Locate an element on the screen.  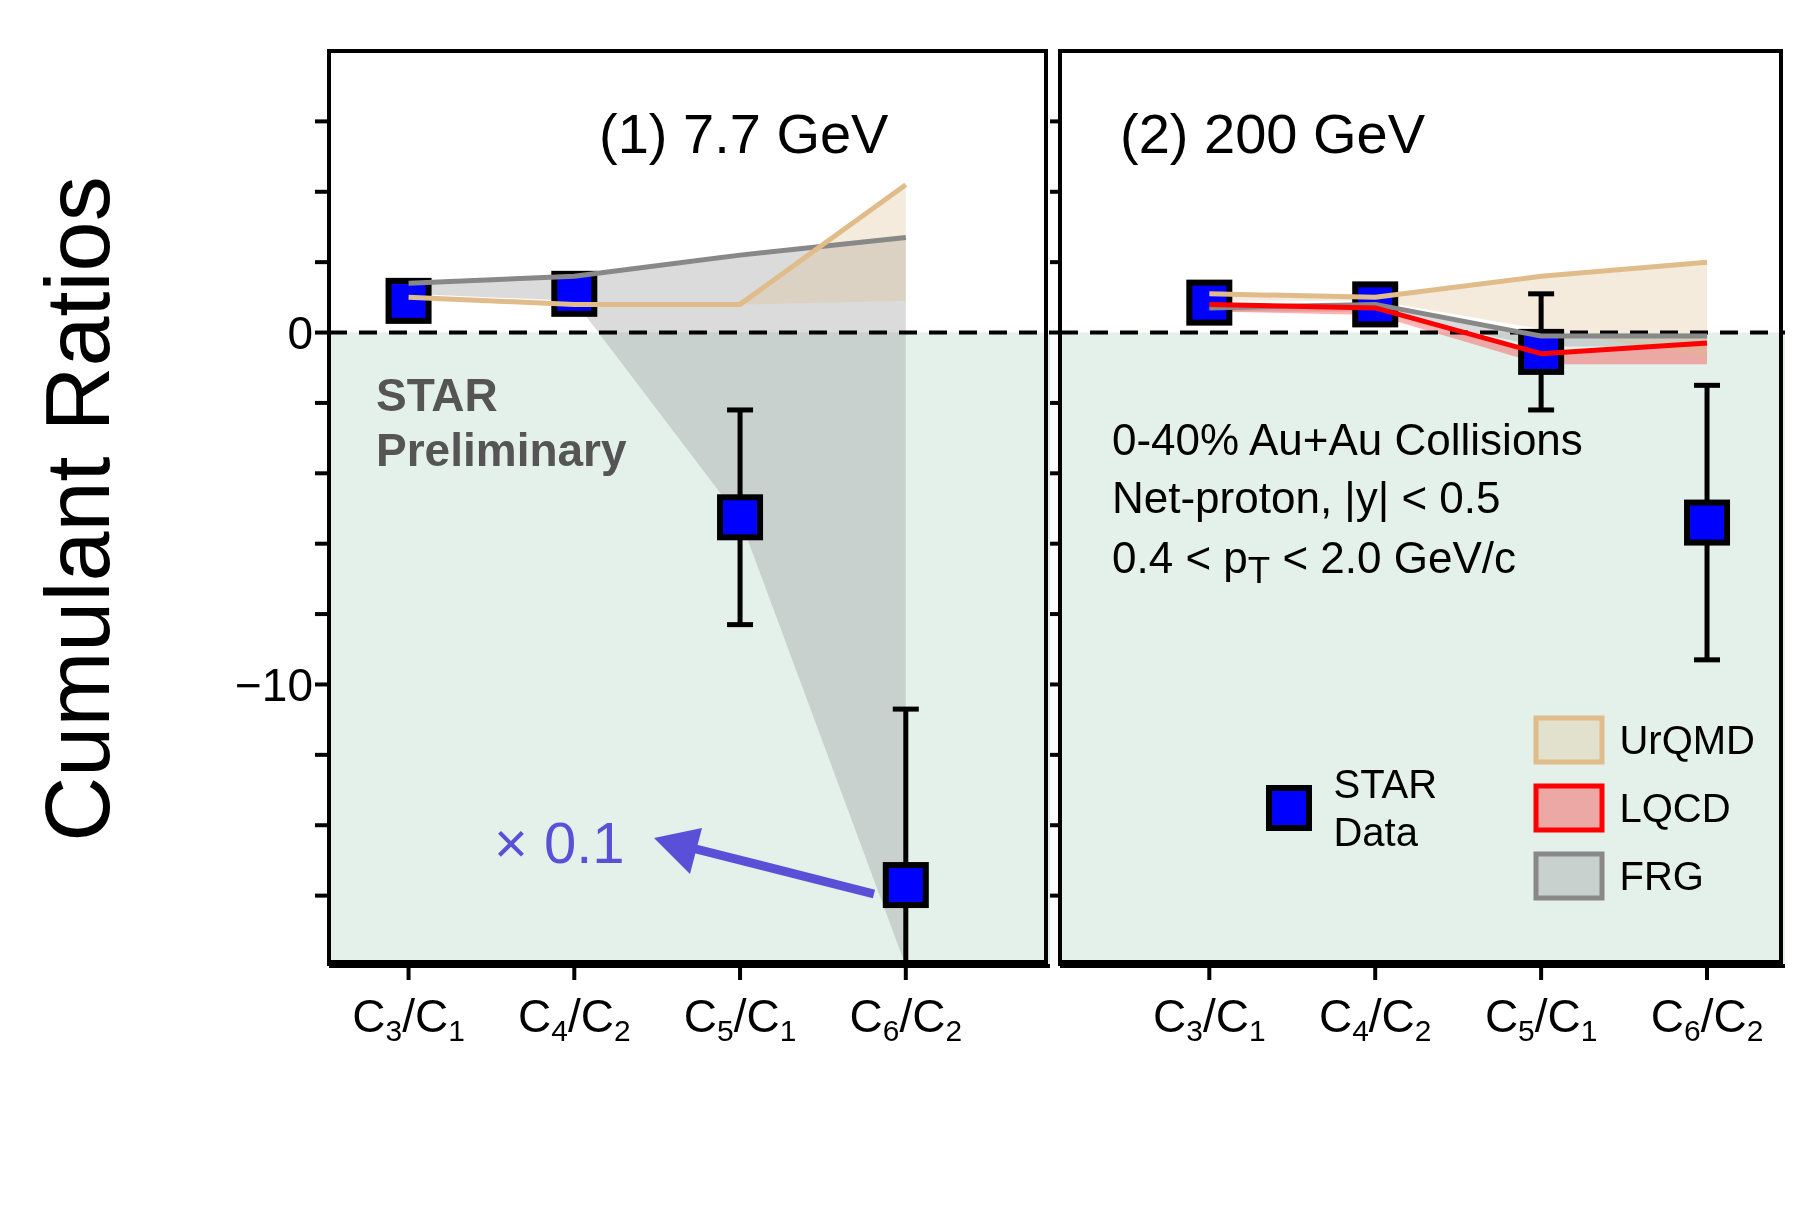
annotation: STAR Preliminary is located at coordinates (502, 423).